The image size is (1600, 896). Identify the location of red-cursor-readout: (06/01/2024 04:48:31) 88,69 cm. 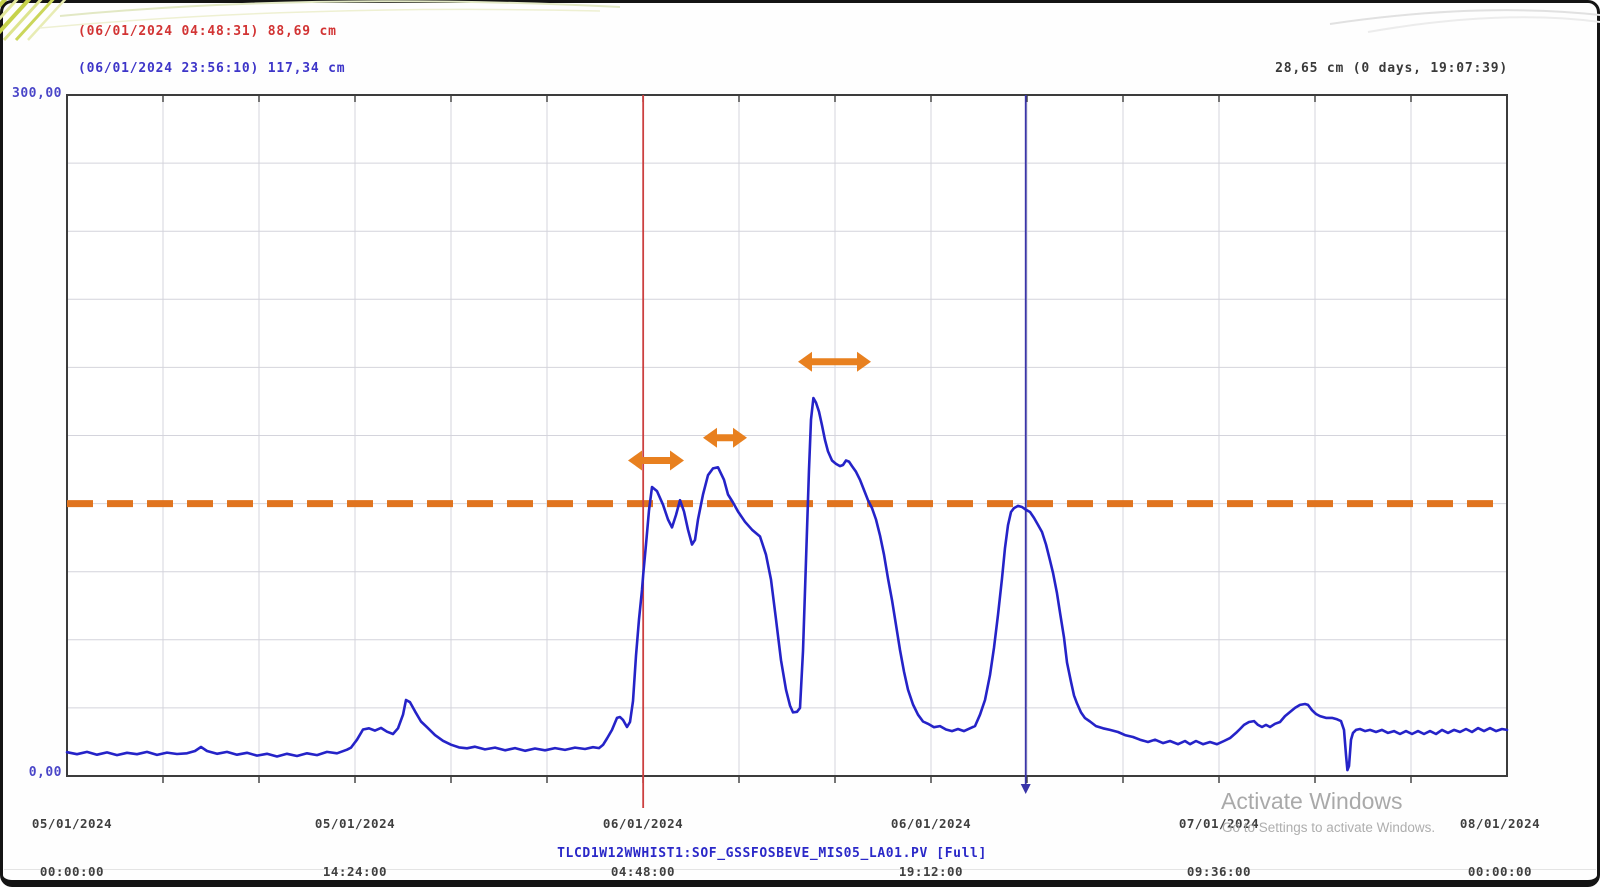
(207, 31).